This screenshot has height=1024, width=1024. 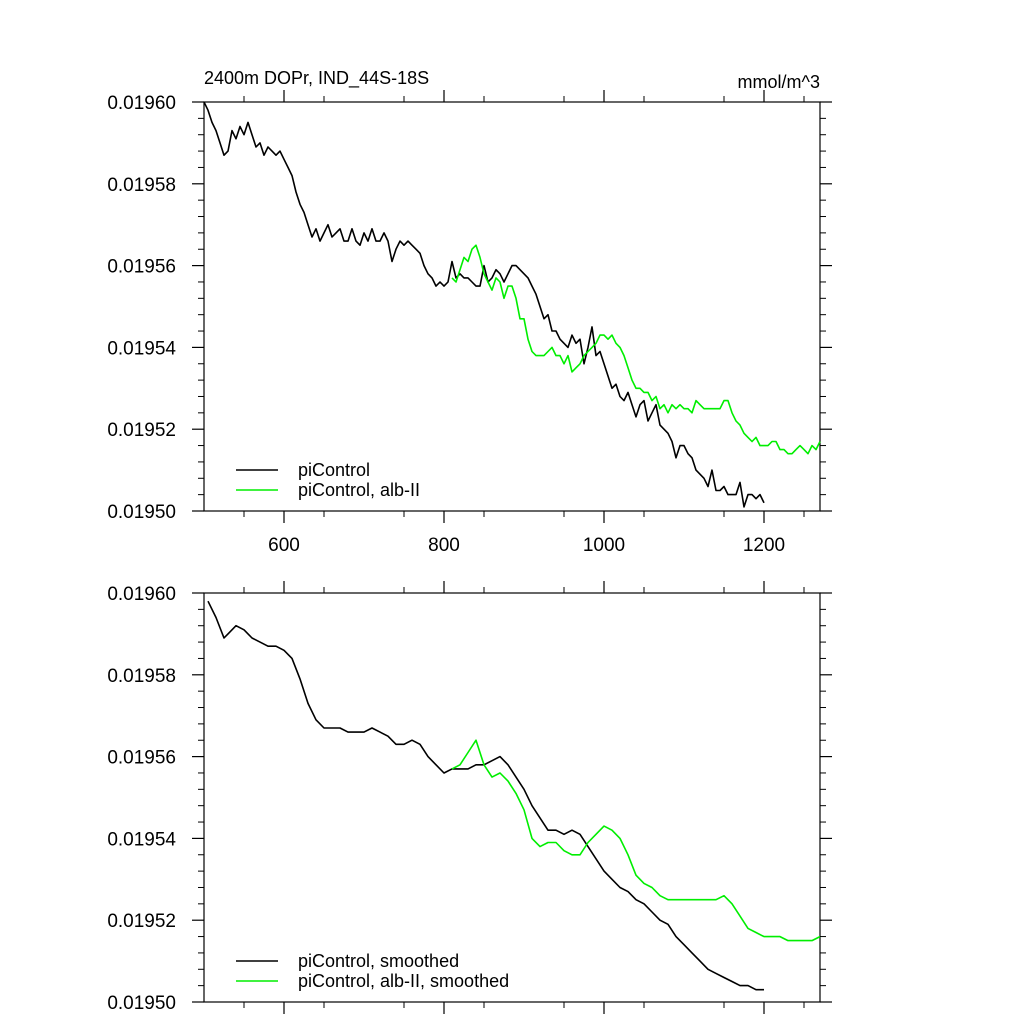 What do you see at coordinates (316, 78) in the screenshot?
I see `panel-title: 2400m DOPr, IND_44S-18S` at bounding box center [316, 78].